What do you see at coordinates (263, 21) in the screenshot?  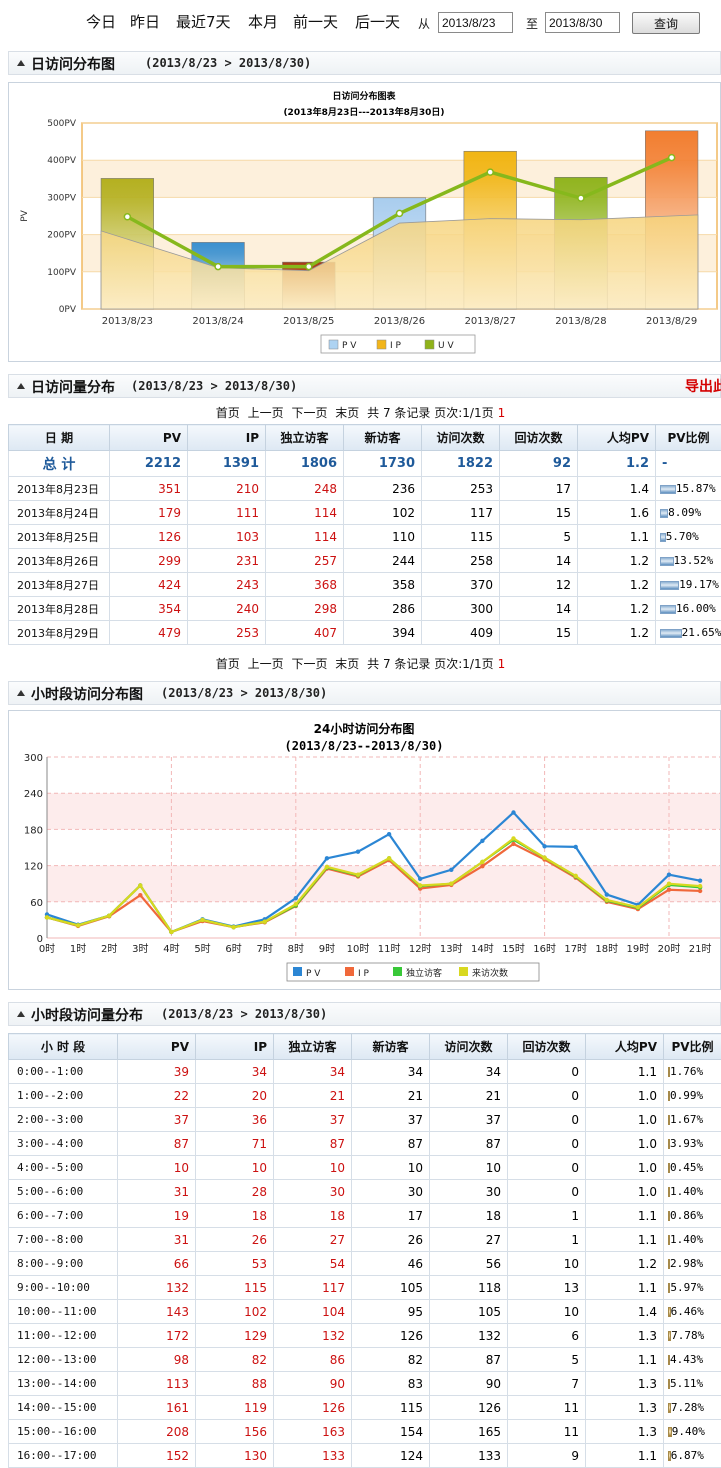 I see `this-month-link: 本月` at bounding box center [263, 21].